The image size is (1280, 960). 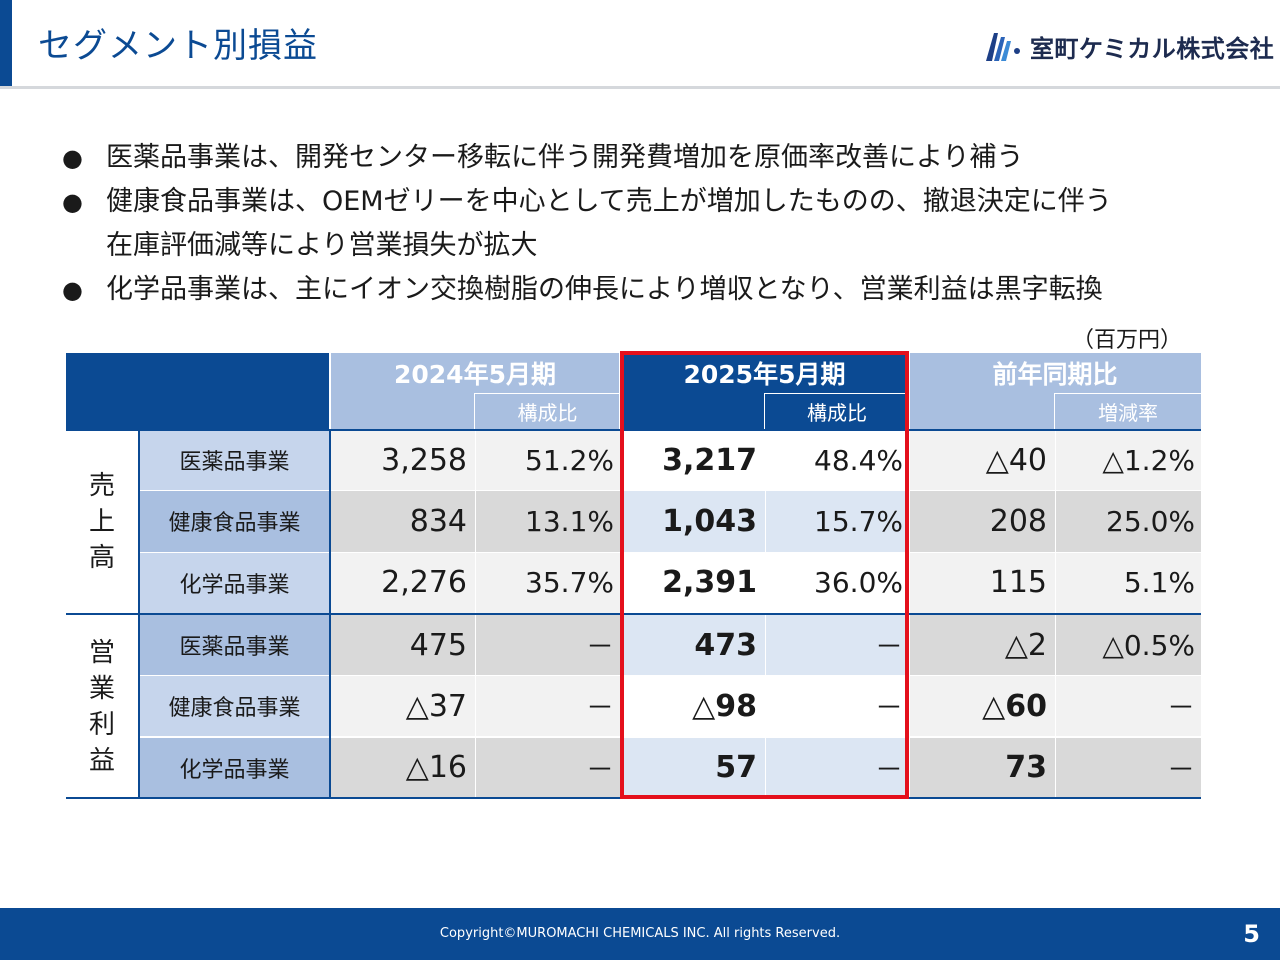 I want to click on group-col-divider, so click(x=139, y=614).